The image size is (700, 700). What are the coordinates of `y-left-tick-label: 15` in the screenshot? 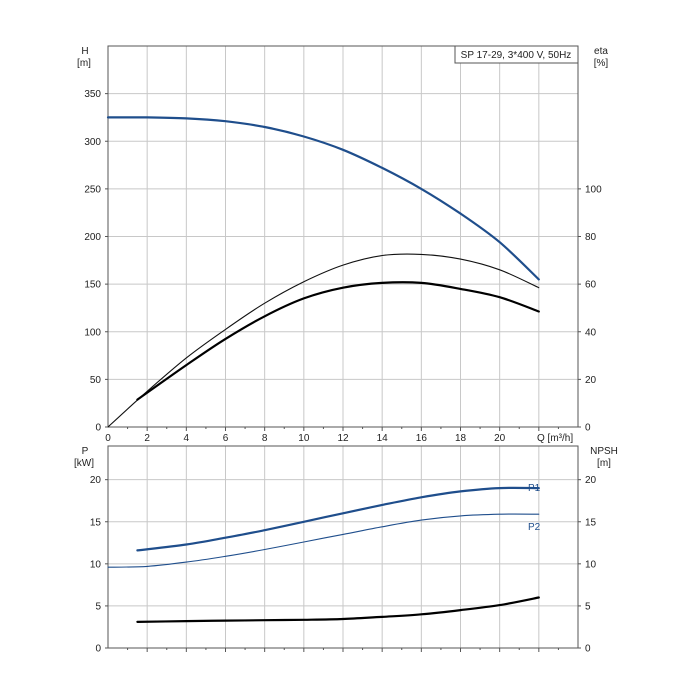 It's located at (96, 522).